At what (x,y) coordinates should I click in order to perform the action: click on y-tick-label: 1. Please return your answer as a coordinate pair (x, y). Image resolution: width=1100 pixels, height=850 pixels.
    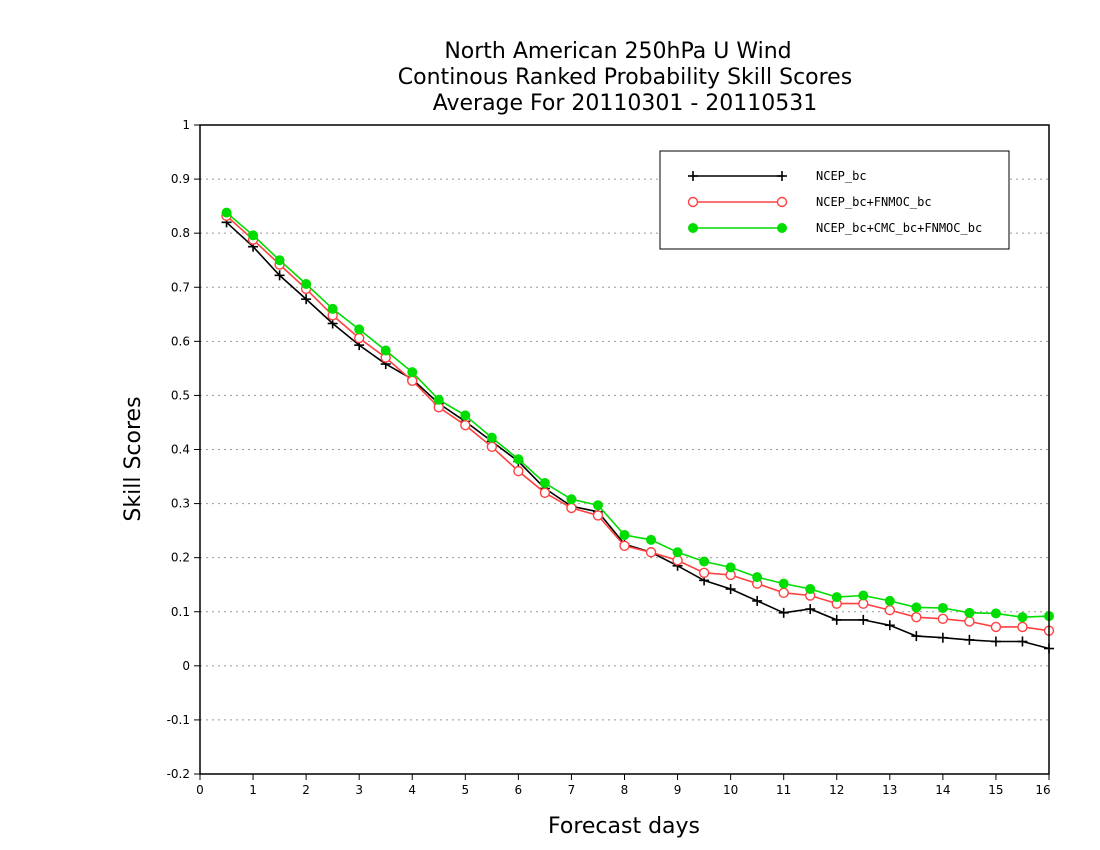
    Looking at the image, I should click on (186, 125).